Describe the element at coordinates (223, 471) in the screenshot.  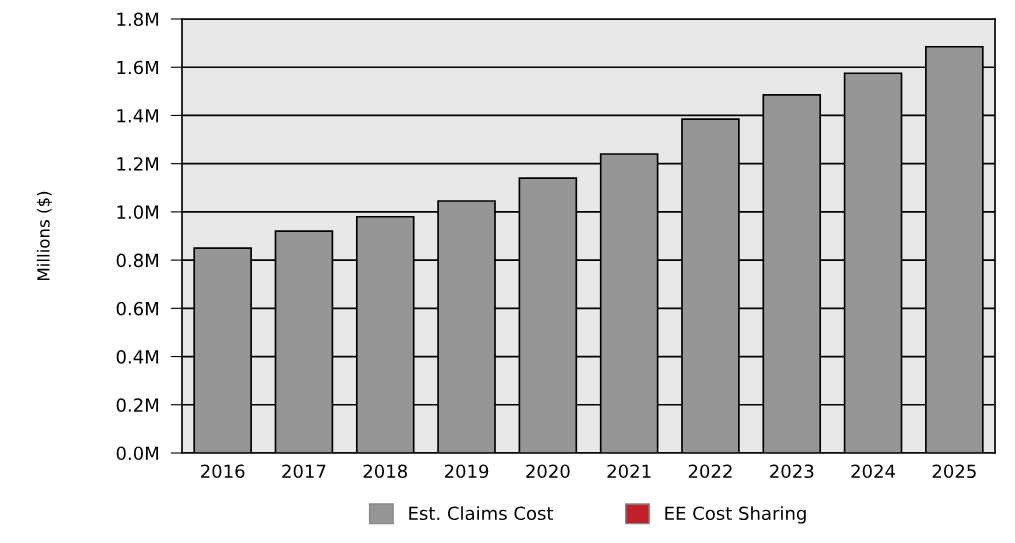
I see `x-tick-label: 2016` at that location.